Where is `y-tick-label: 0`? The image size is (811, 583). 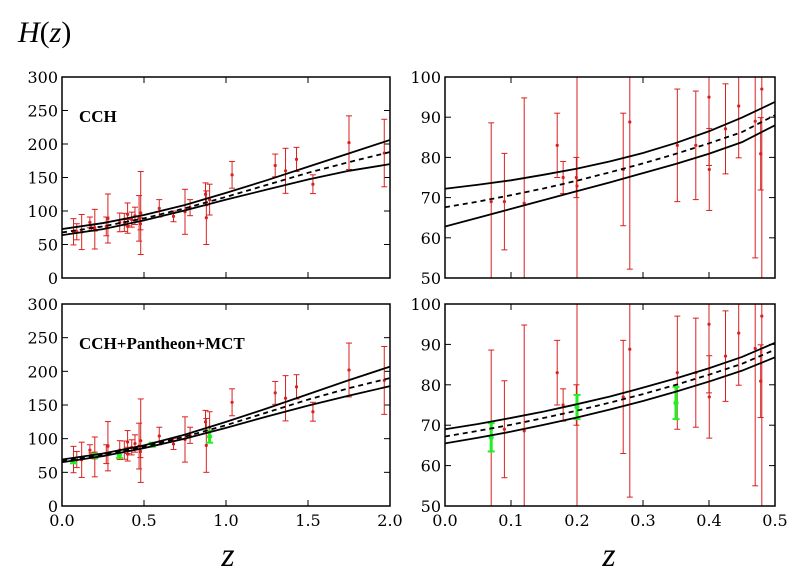
y-tick-label: 0 is located at coordinates (53, 278).